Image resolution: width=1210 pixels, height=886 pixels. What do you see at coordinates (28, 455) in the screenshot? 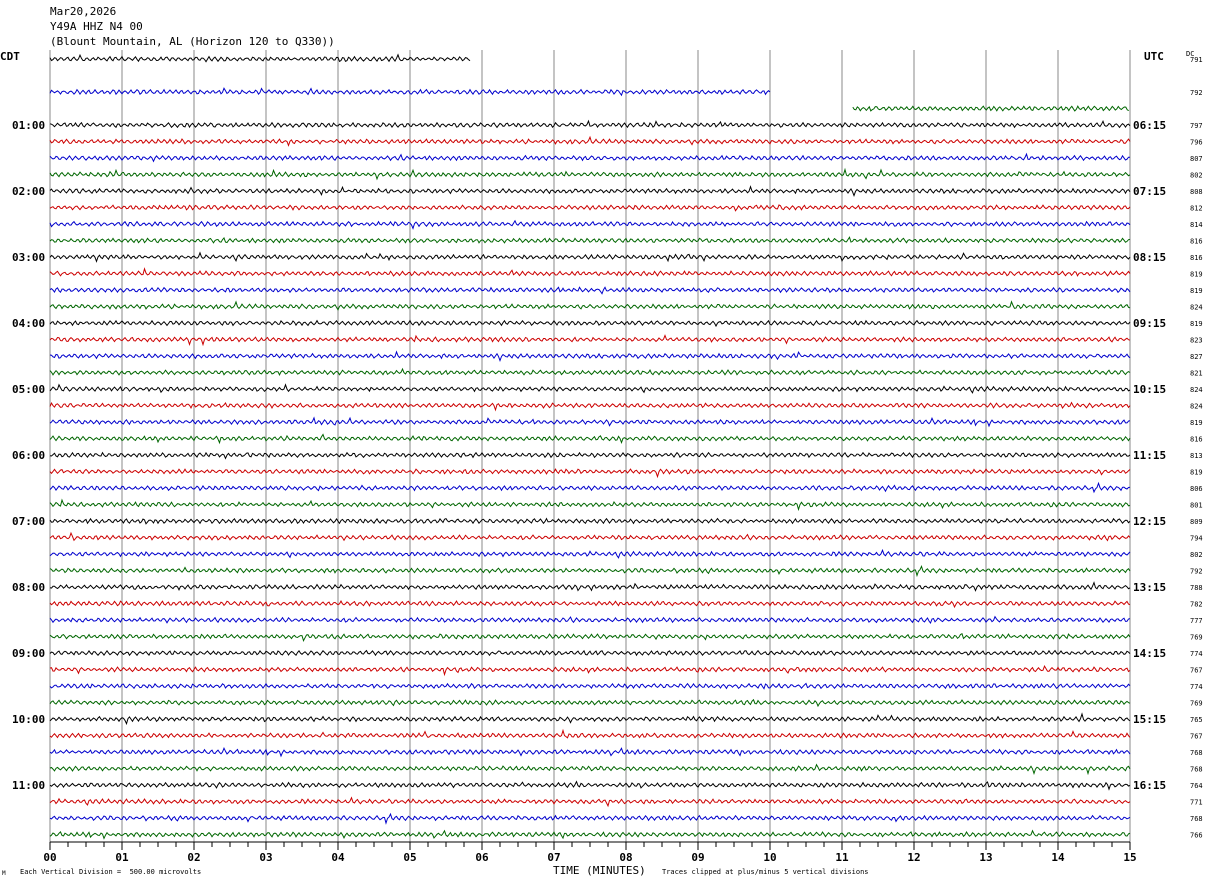
I see `cdt-hour-label: 06:00` at bounding box center [28, 455].